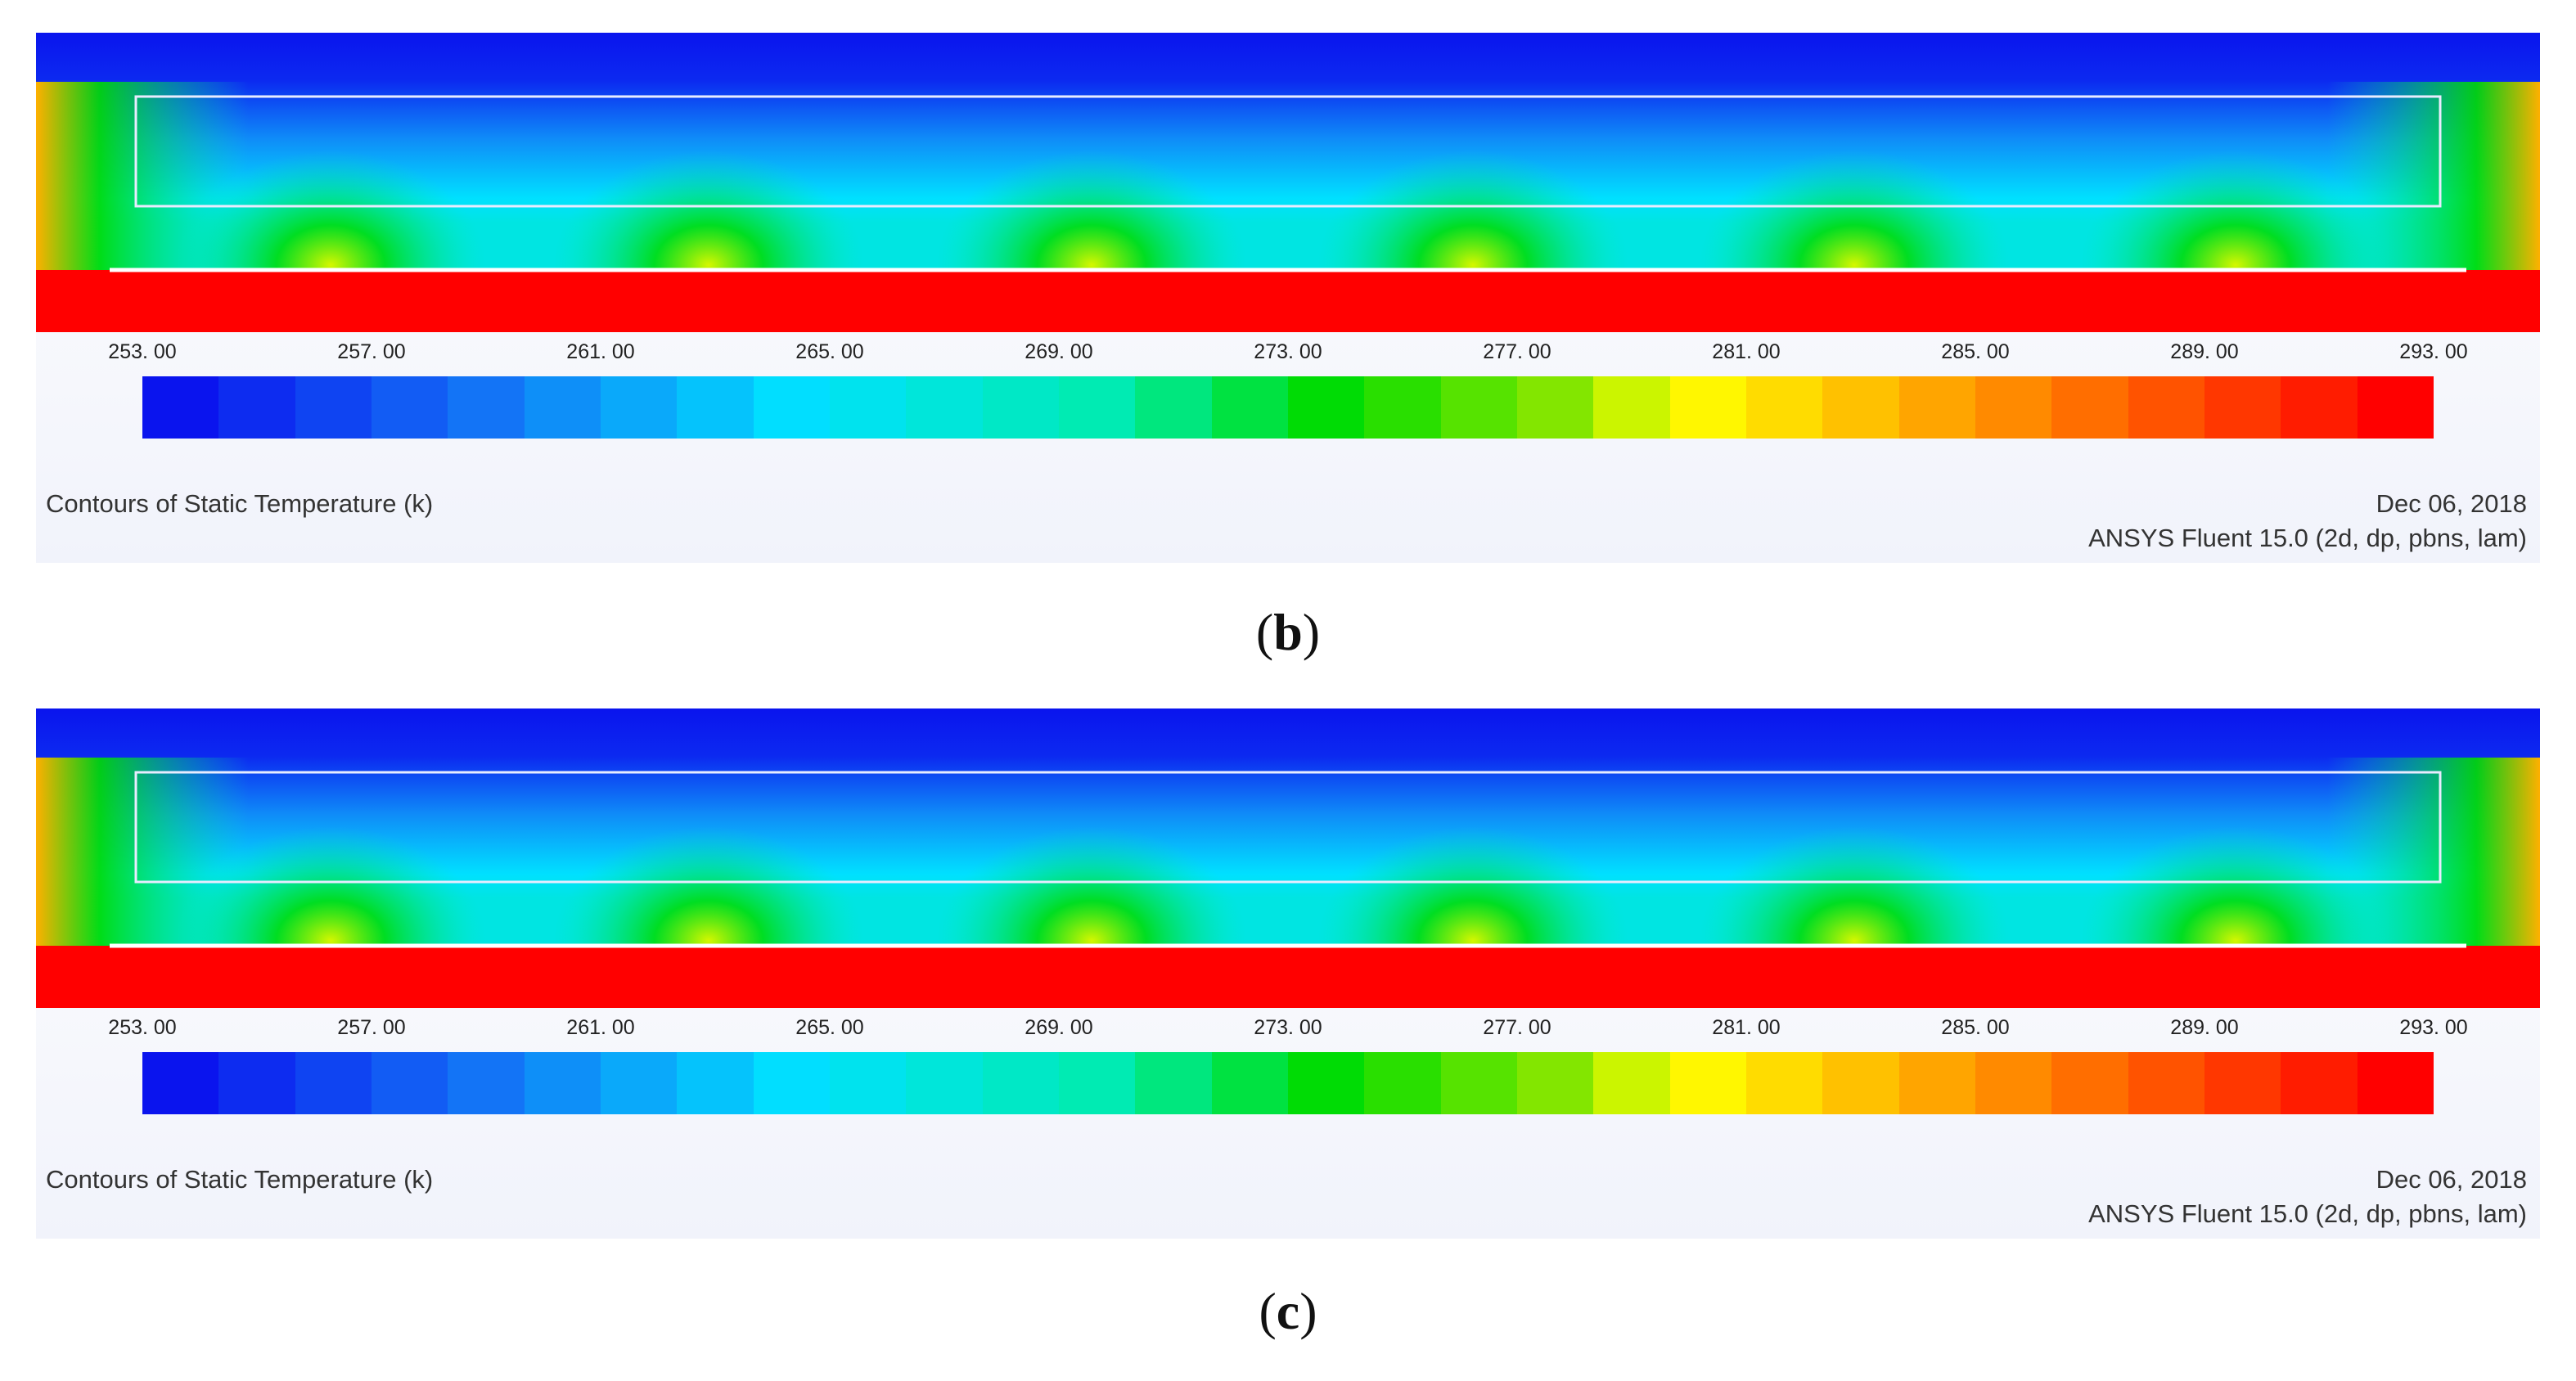 This screenshot has width=2576, height=1381. What do you see at coordinates (2307, 538) in the screenshot?
I see `solver-info: ANSYS Fluent 15.0 (2d, dp, pbns, lam)` at bounding box center [2307, 538].